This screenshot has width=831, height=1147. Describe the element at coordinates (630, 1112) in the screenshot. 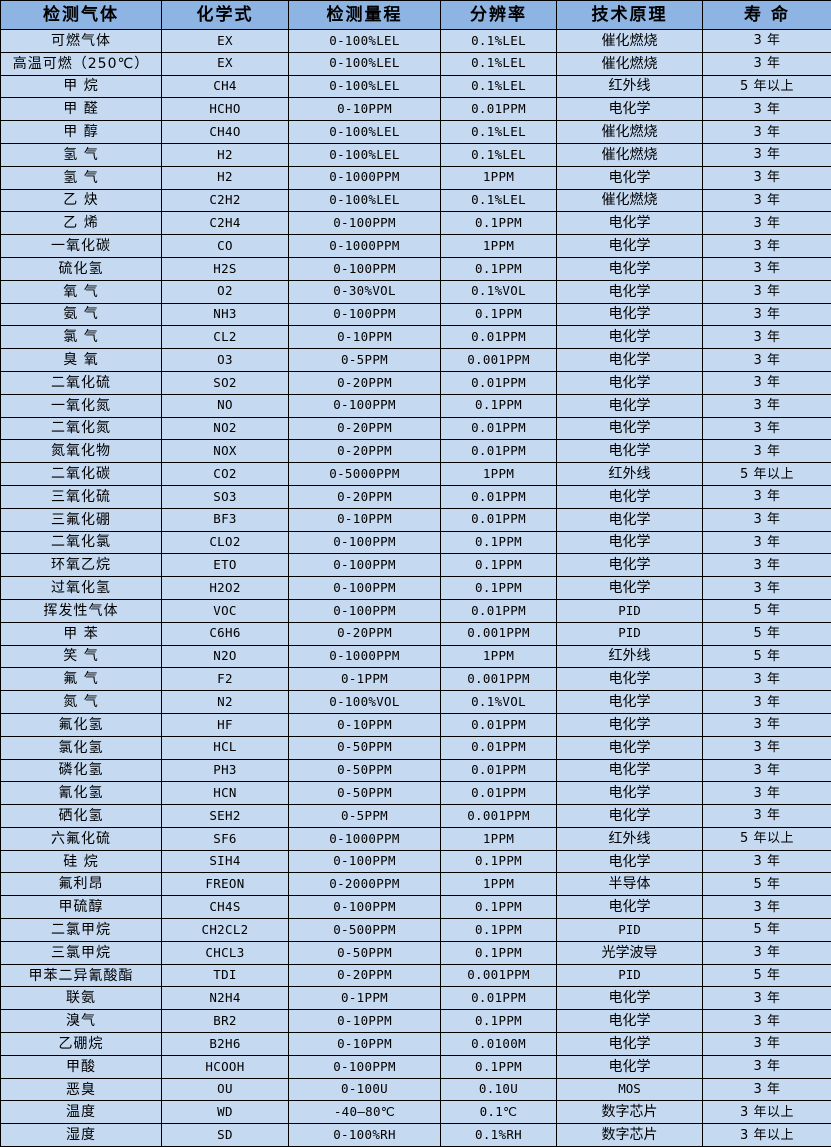

I see `cell-tech: 数字芯片` at that location.